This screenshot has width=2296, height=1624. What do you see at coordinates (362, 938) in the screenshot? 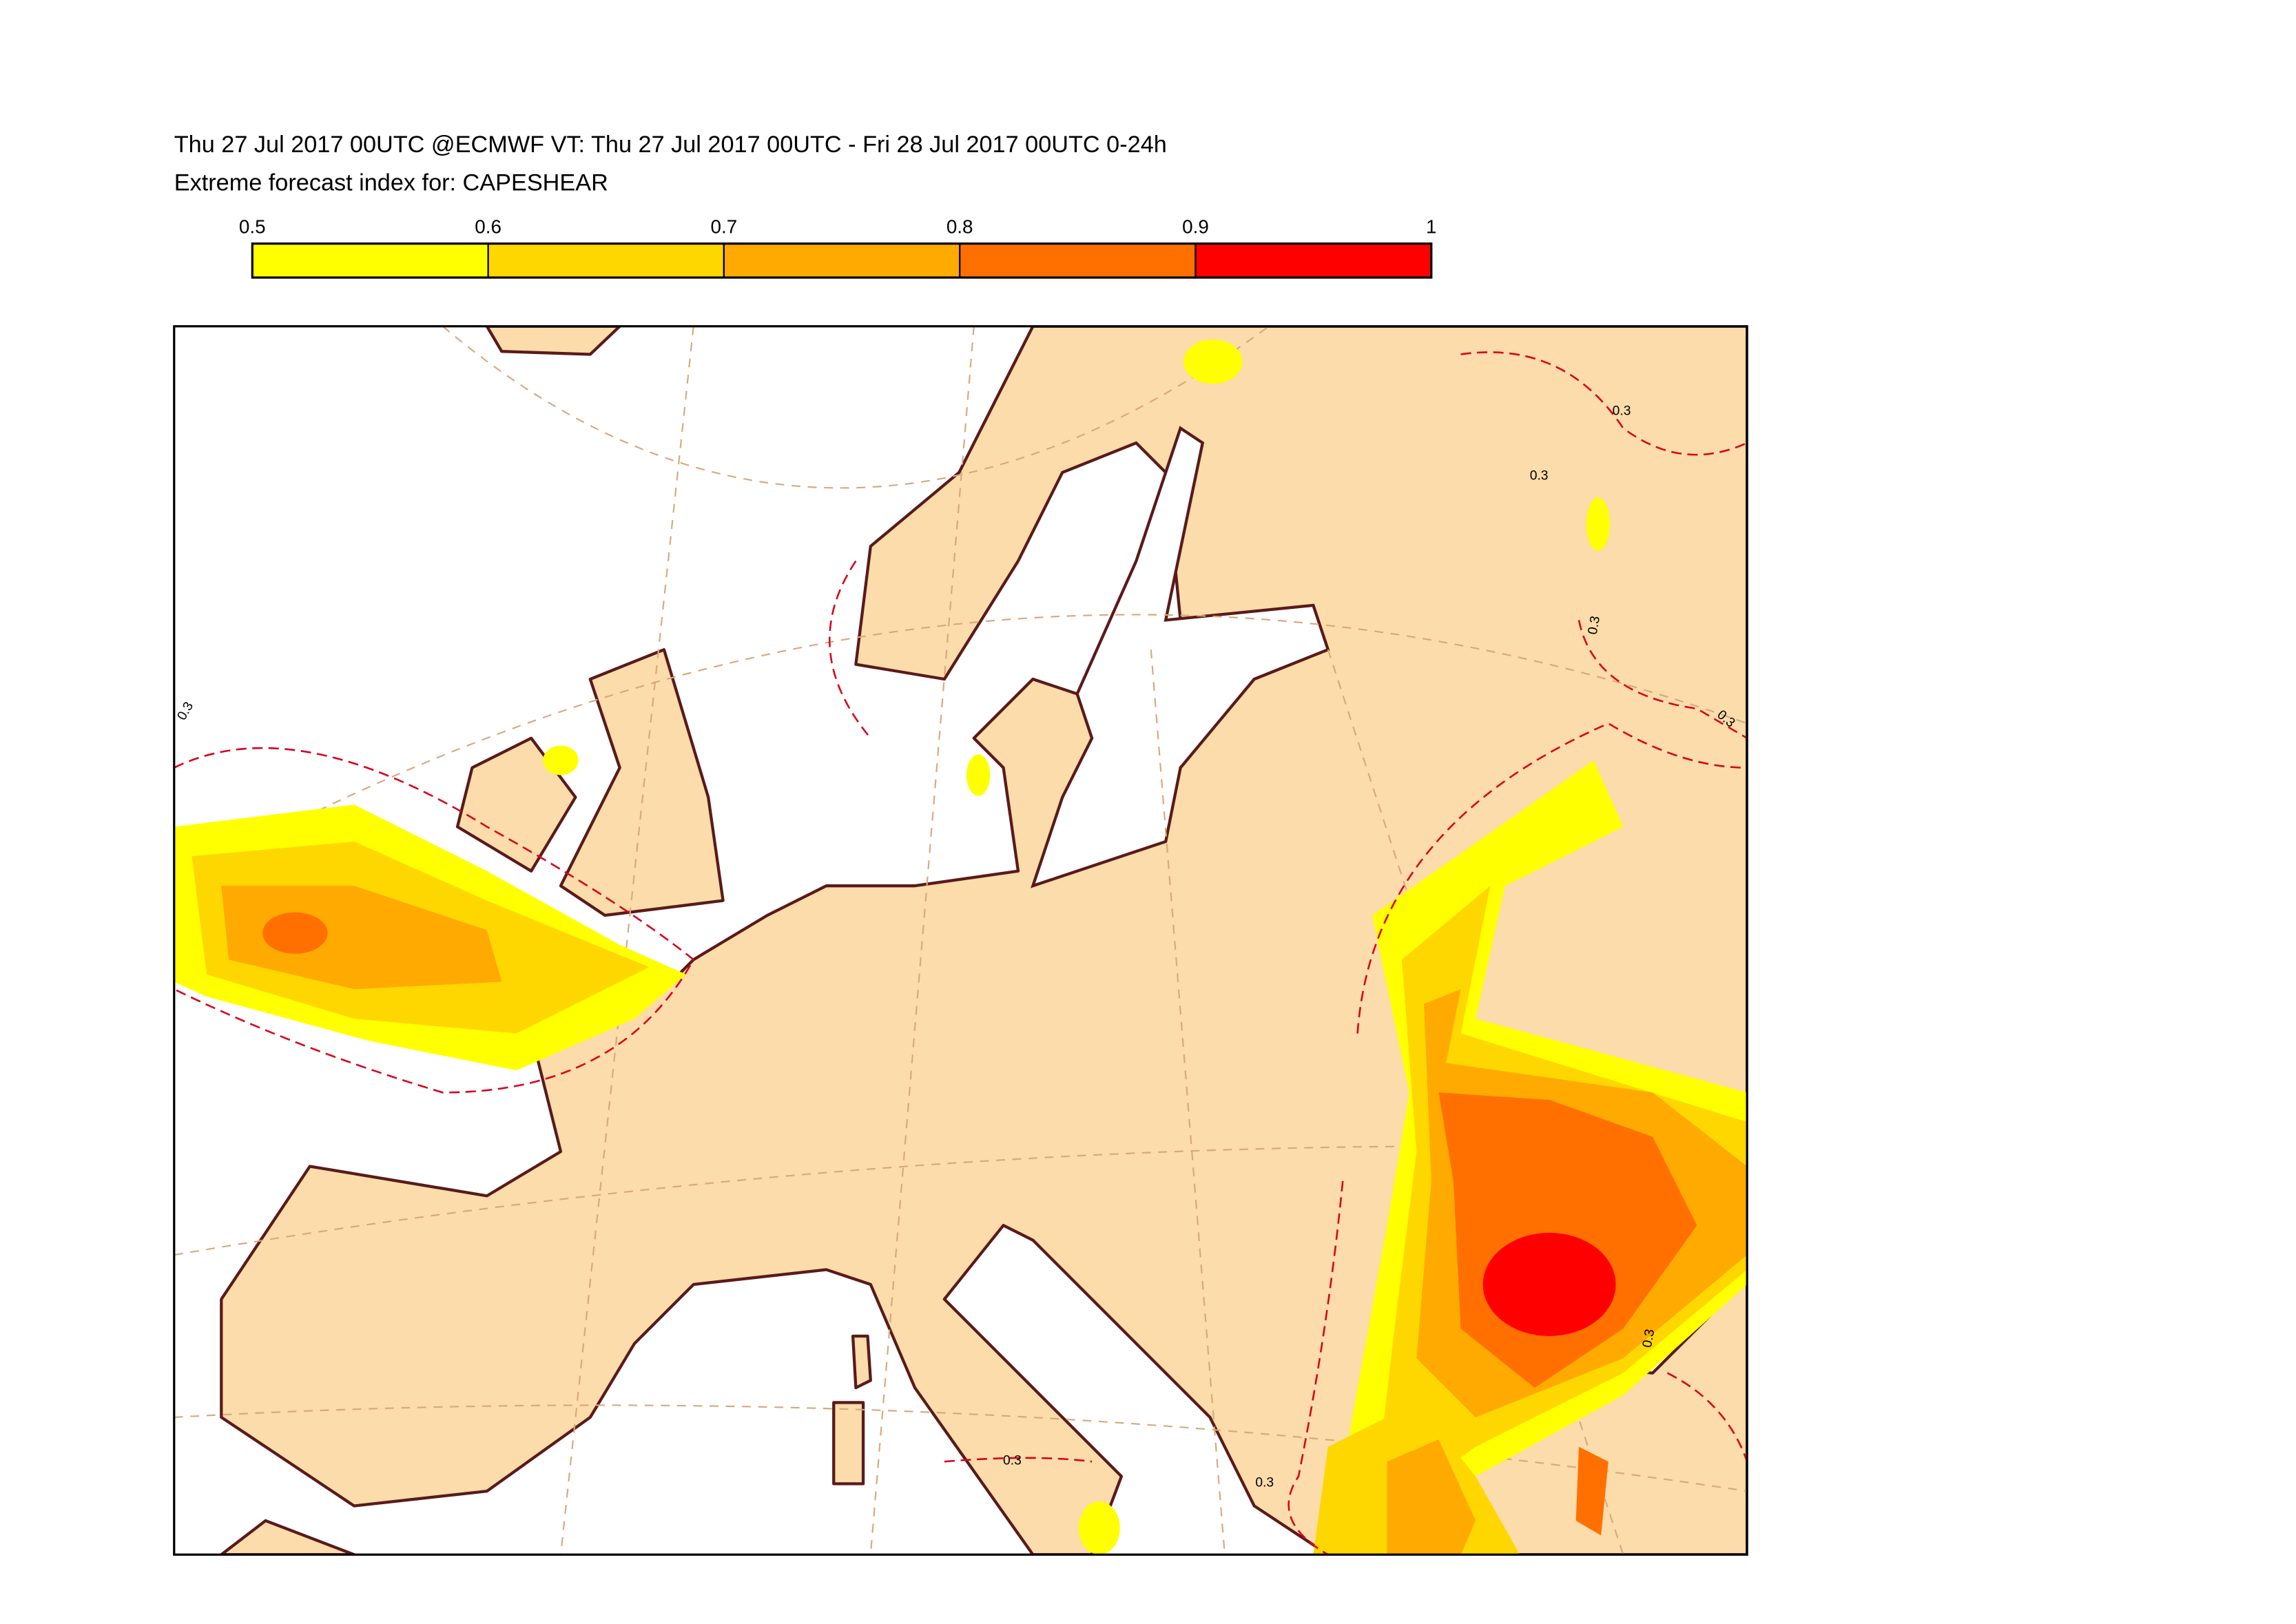
I see `field-west-orange` at bounding box center [362, 938].